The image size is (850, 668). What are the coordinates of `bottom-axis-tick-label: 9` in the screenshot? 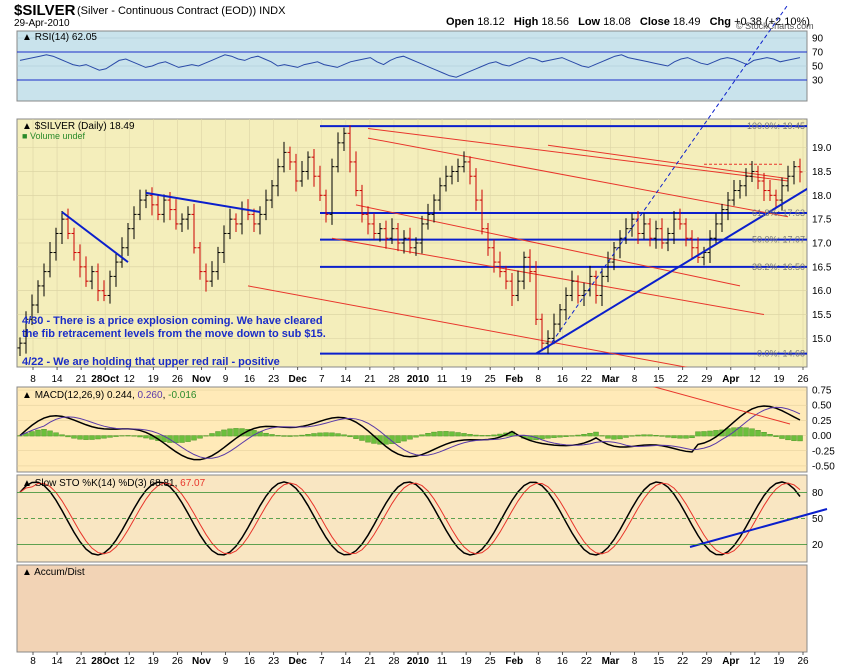 It's located at (226, 661).